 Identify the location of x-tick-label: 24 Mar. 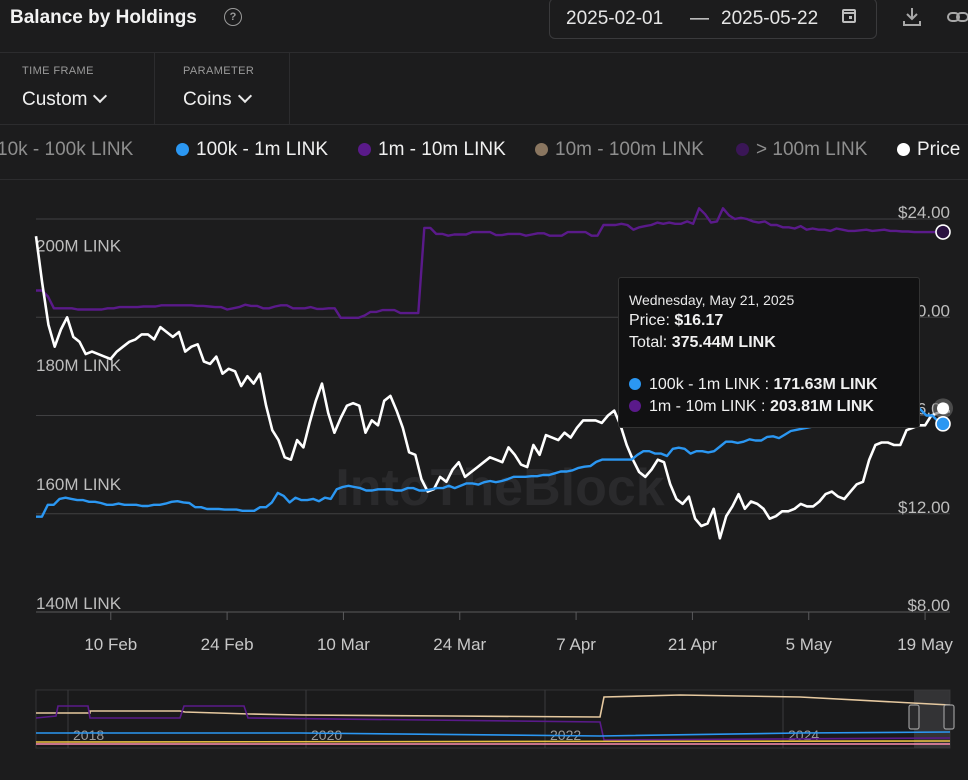
(459, 644).